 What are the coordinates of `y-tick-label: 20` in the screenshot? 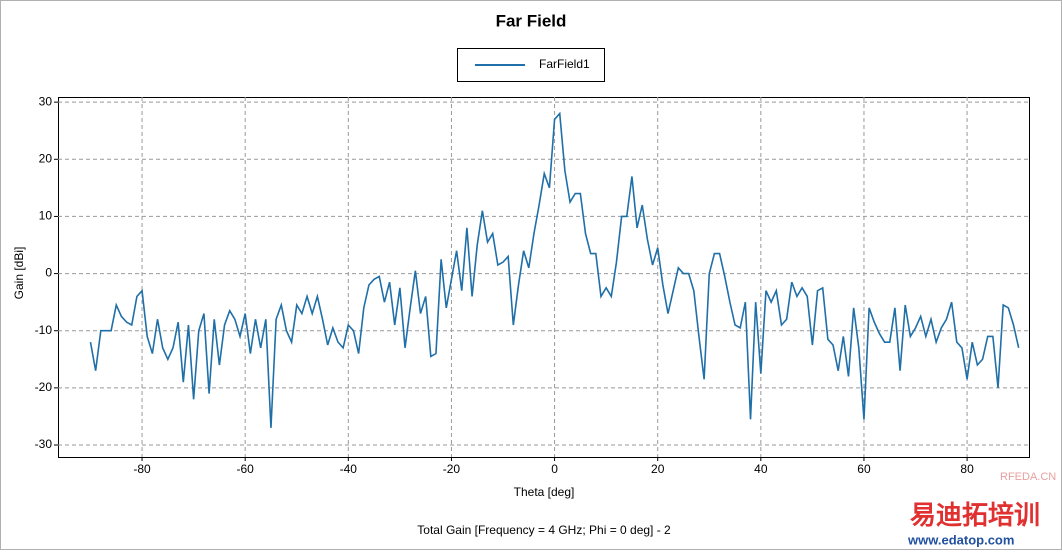 It's located at (46, 158).